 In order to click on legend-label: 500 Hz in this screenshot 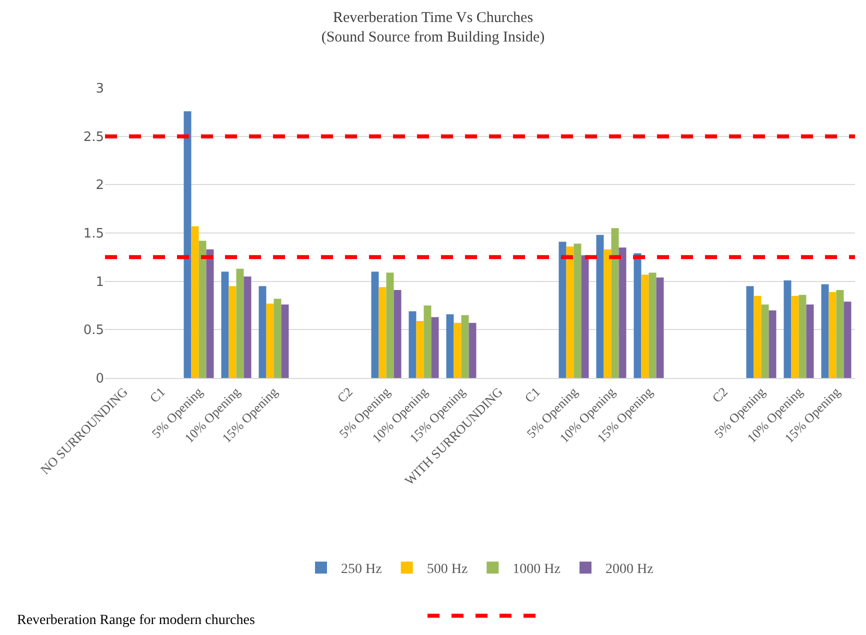, I will do `click(447, 570)`.